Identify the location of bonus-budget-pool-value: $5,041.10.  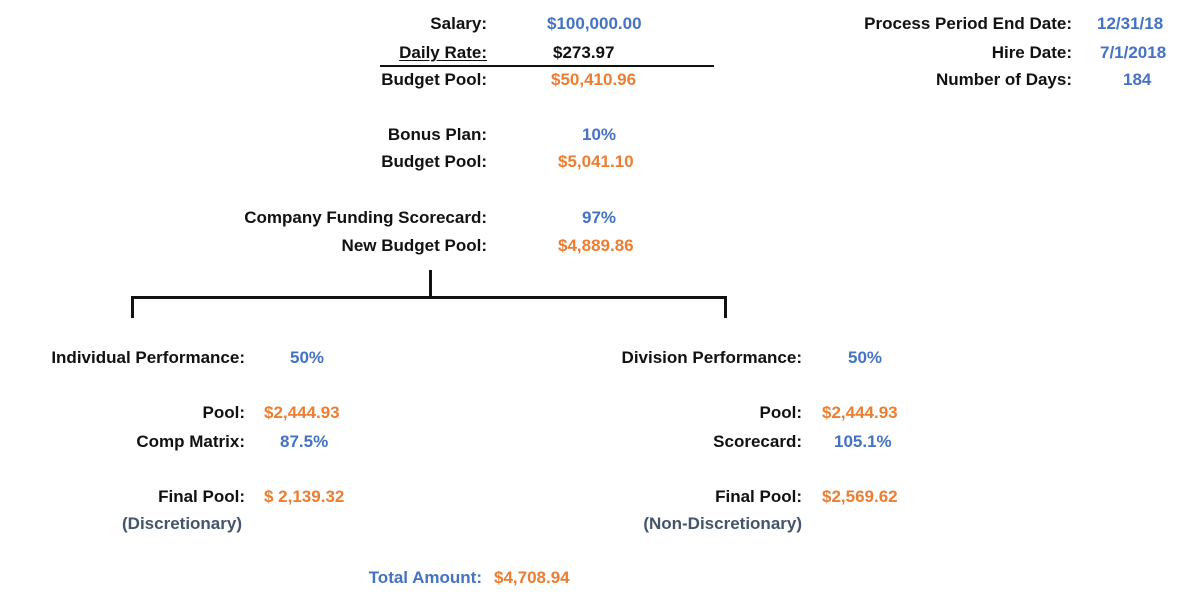
(596, 161).